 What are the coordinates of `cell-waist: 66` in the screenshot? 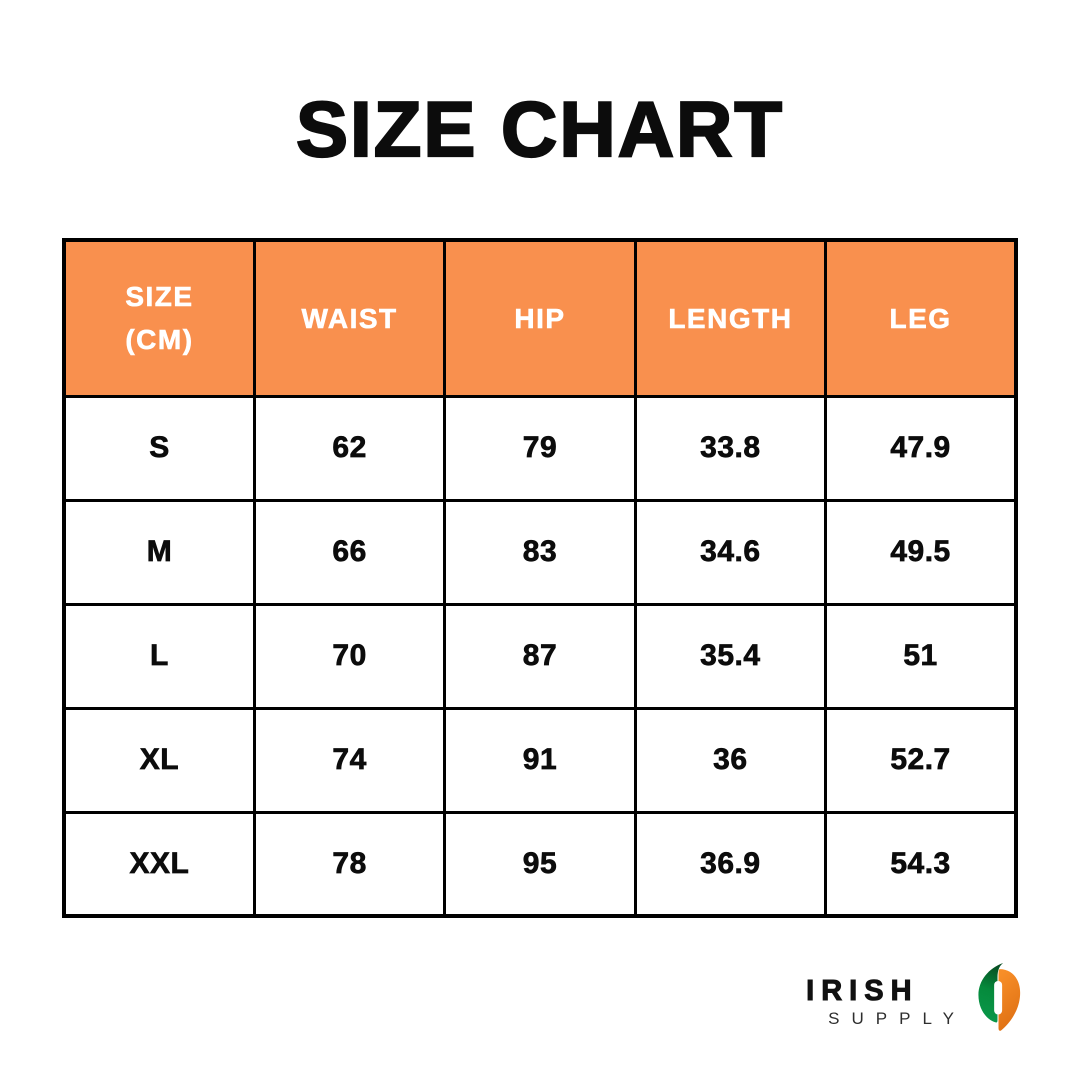 It's located at (349, 552).